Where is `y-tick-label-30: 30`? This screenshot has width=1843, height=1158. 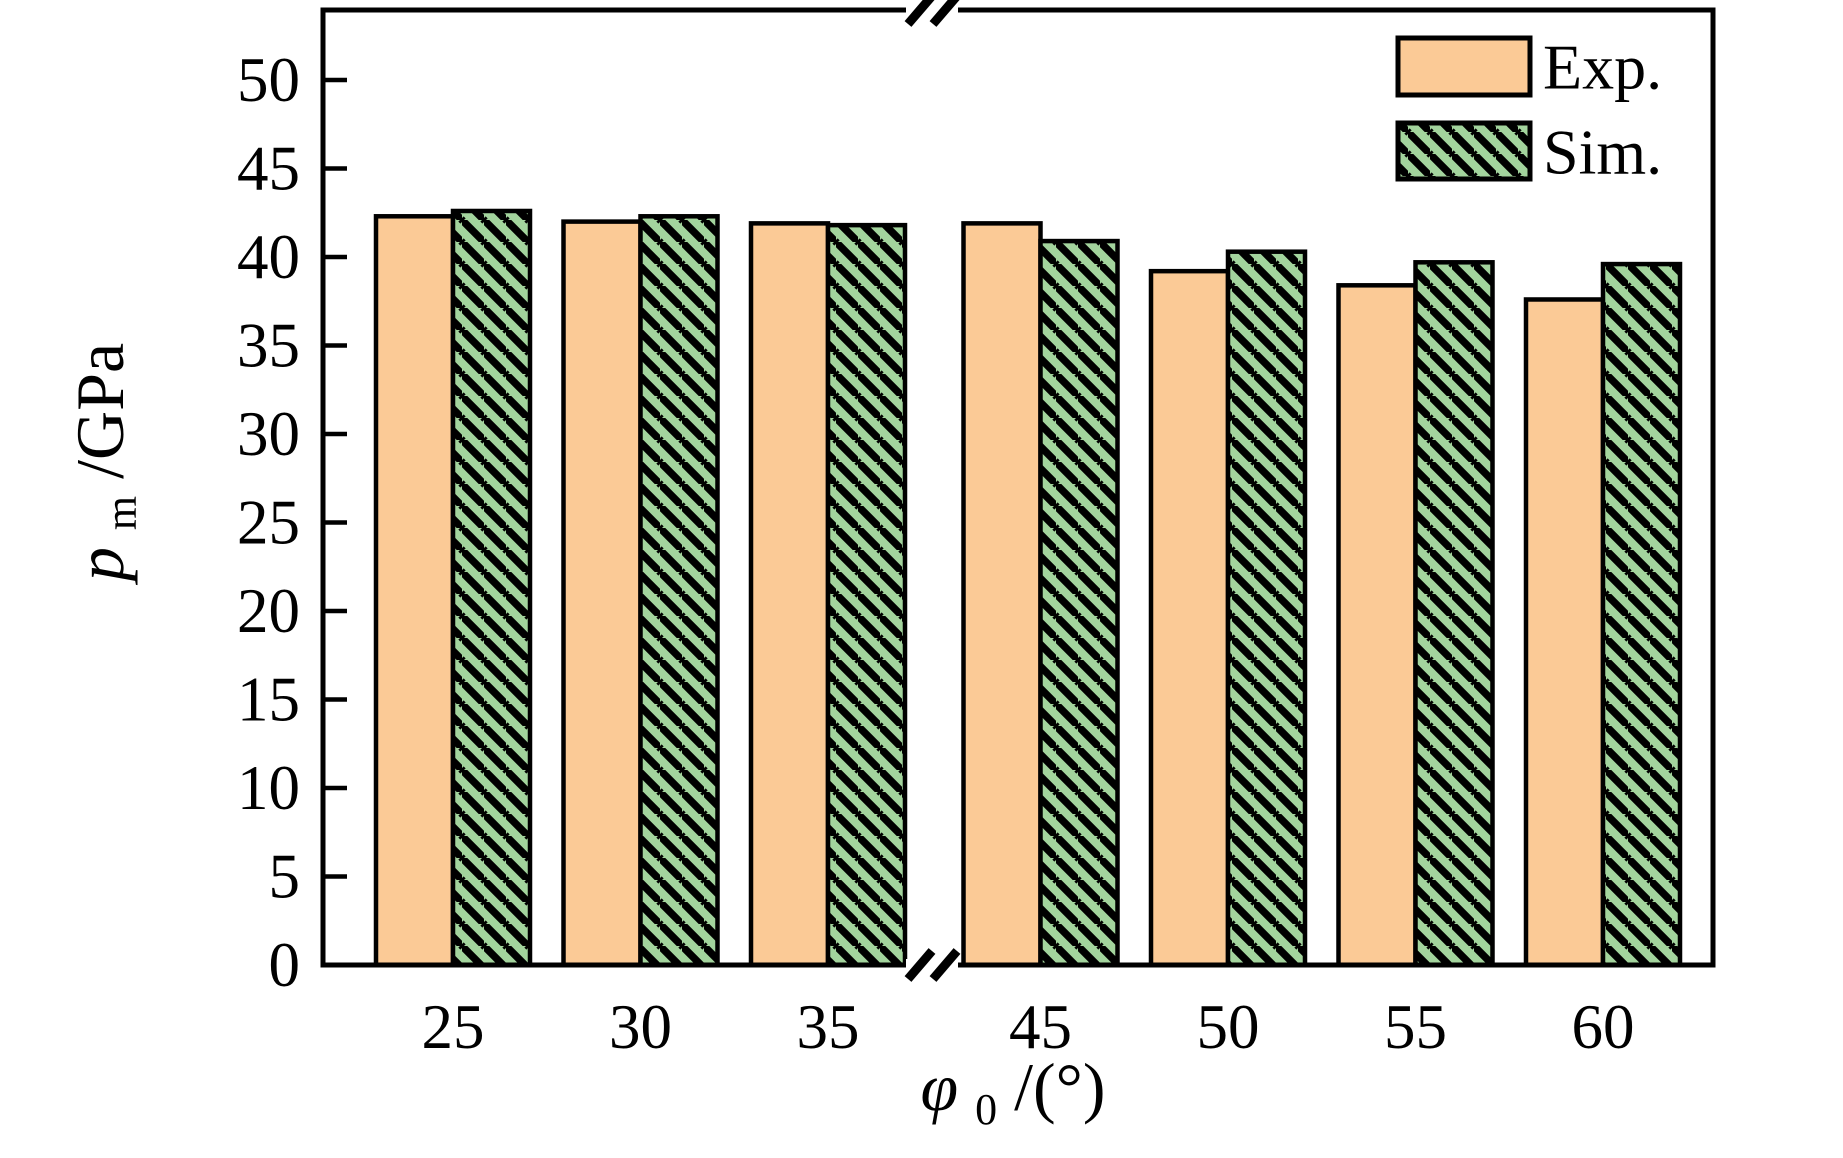 y-tick-label-30: 30 is located at coordinates (268, 434).